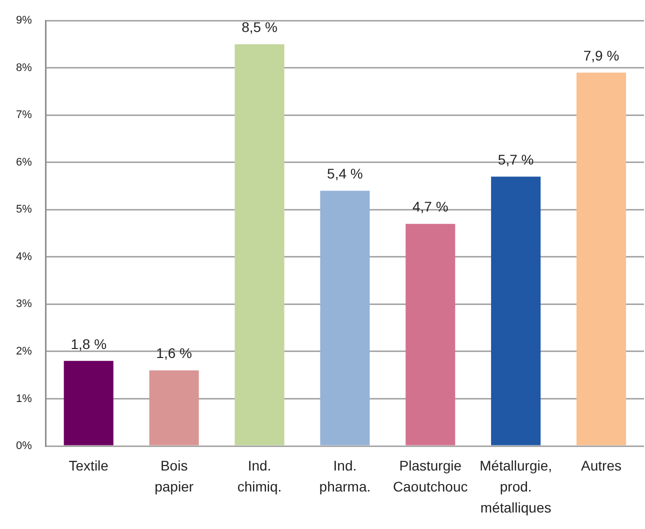 Image resolution: width=645 pixels, height=529 pixels. I want to click on x-tick-label: Ind. chimiq., so click(259, 475).